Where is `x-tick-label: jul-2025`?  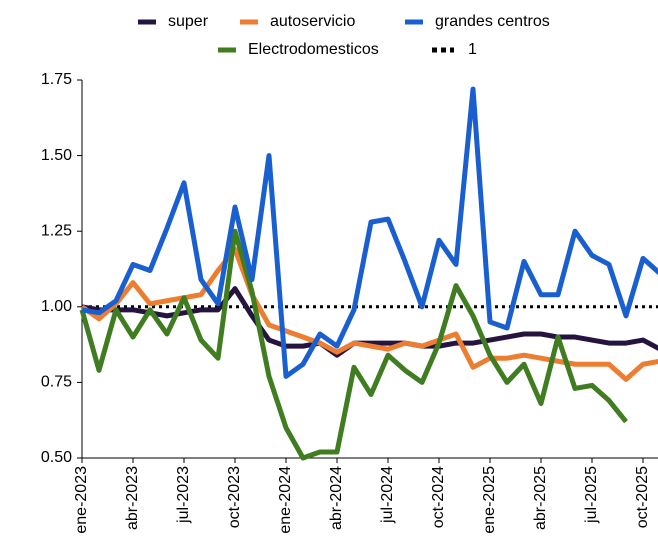
x-tick-label: jul-2025 is located at coordinates (591, 495).